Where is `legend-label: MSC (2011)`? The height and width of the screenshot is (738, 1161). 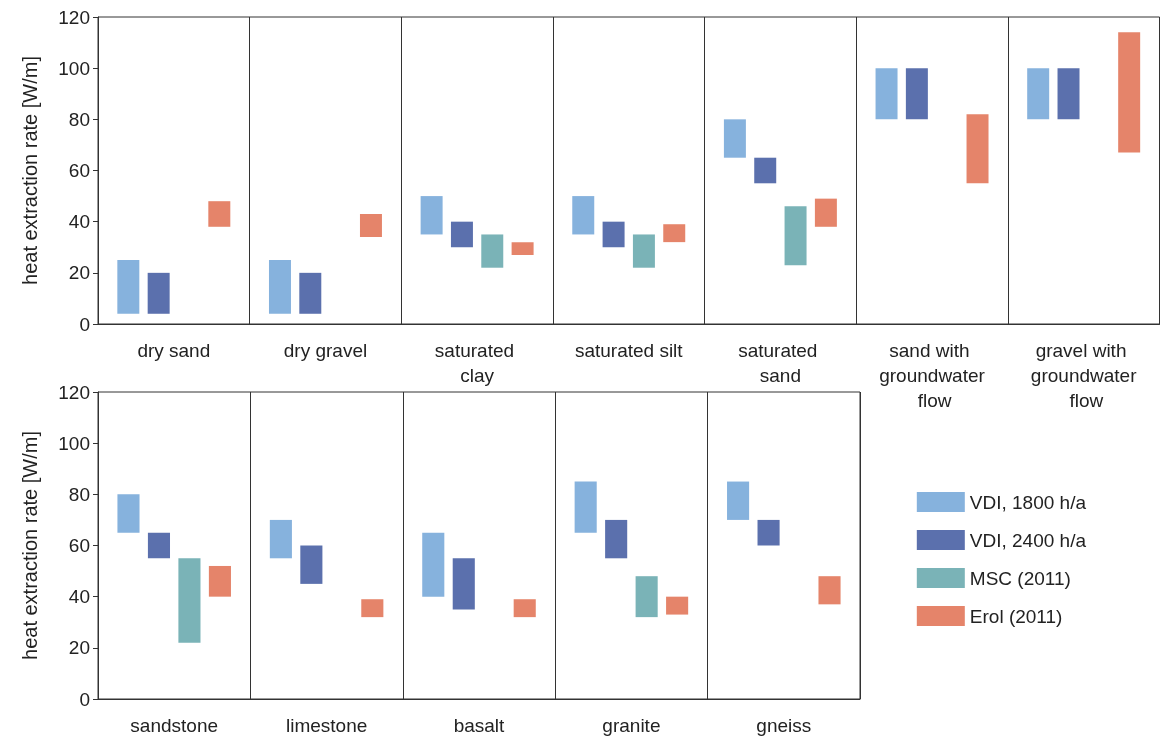
legend-label: MSC (2011) is located at coordinates (1020, 578).